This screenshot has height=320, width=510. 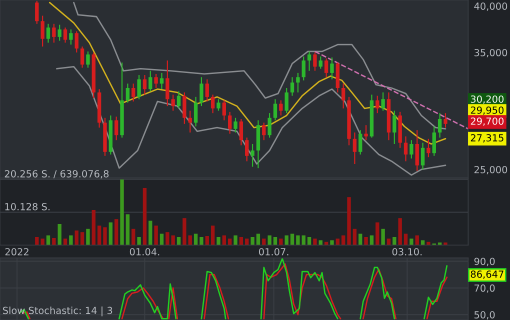 What do you see at coordinates (484, 262) in the screenshot?
I see `y-tick-label: 90,0` at bounding box center [484, 262].